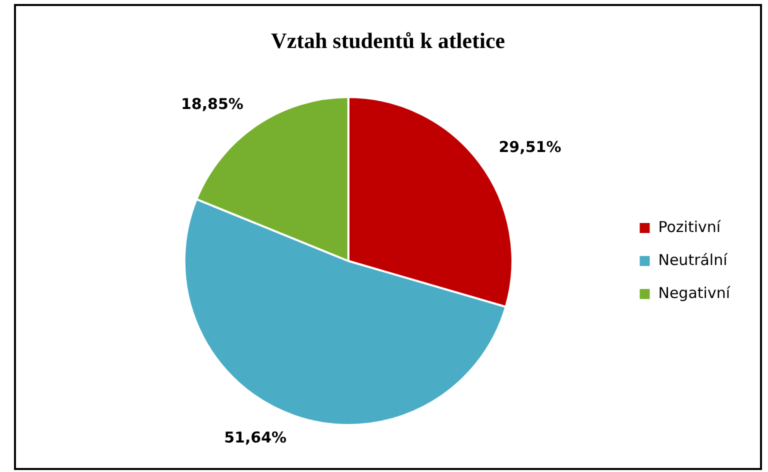 This screenshot has width=768, height=472. Describe the element at coordinates (255, 437) in the screenshot. I see `data-label: 51,64%` at that location.